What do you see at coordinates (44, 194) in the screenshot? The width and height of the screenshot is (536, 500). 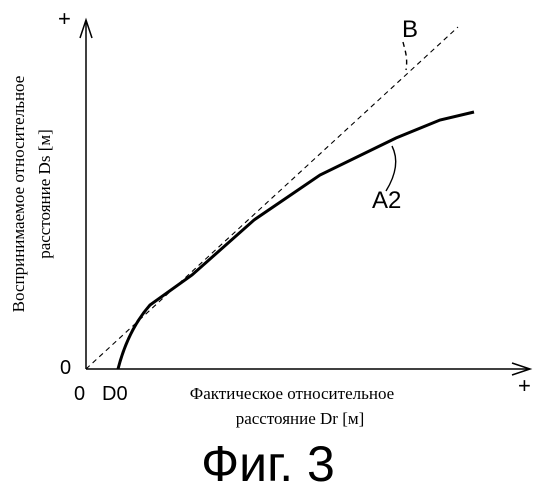 I see `y-axis-label-line-2: расстояние Ds [м]` at bounding box center [44, 194].